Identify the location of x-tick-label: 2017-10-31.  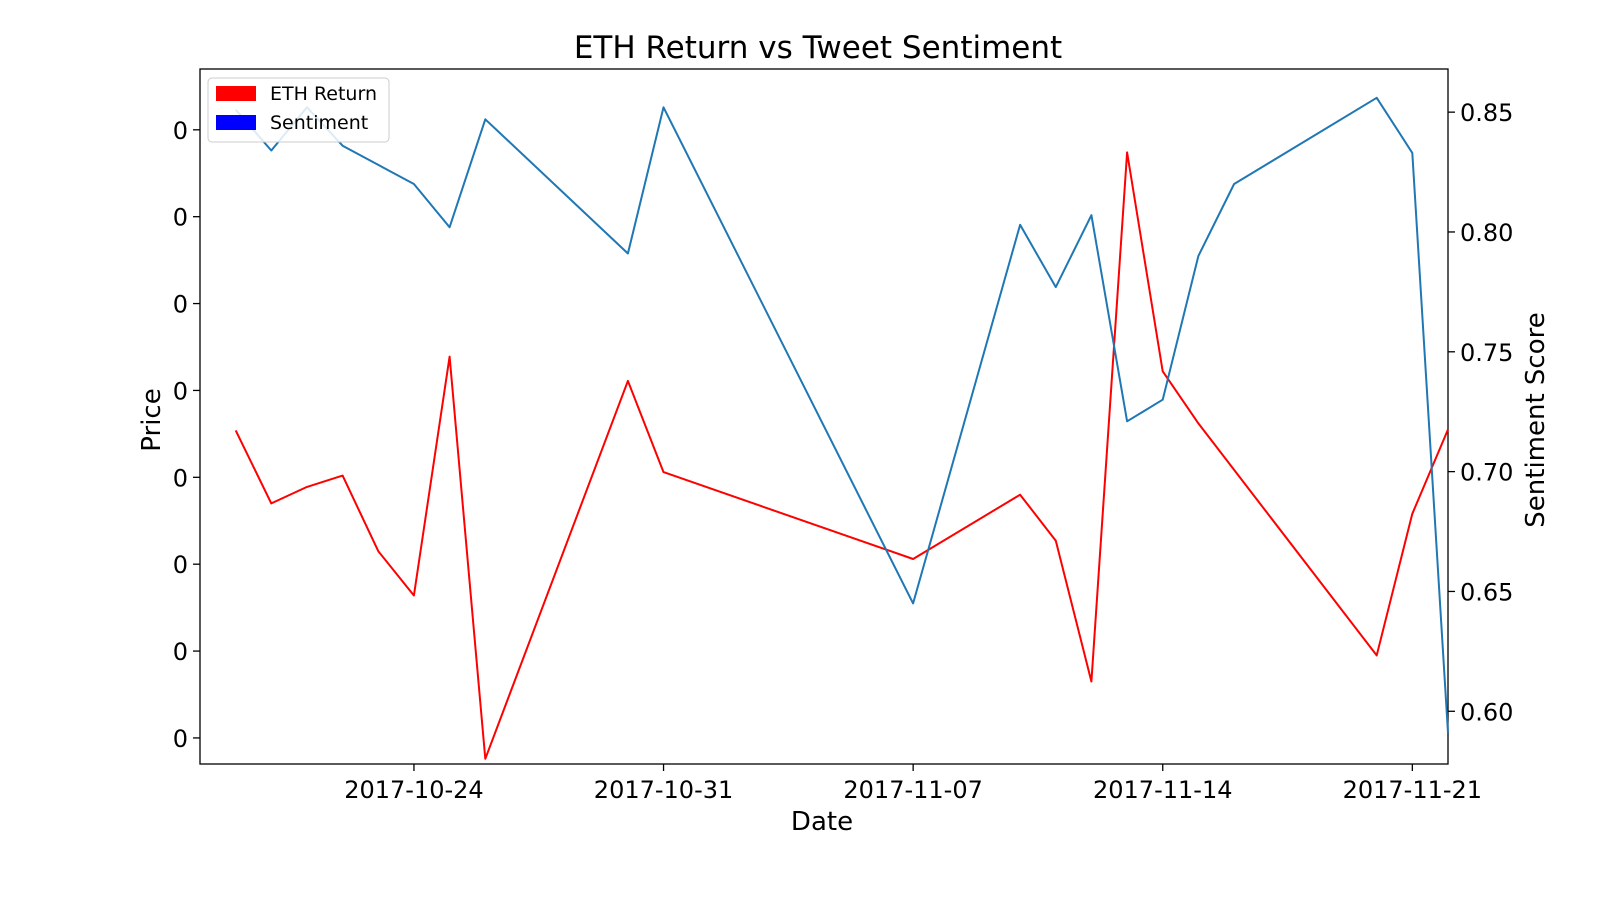
(663, 790).